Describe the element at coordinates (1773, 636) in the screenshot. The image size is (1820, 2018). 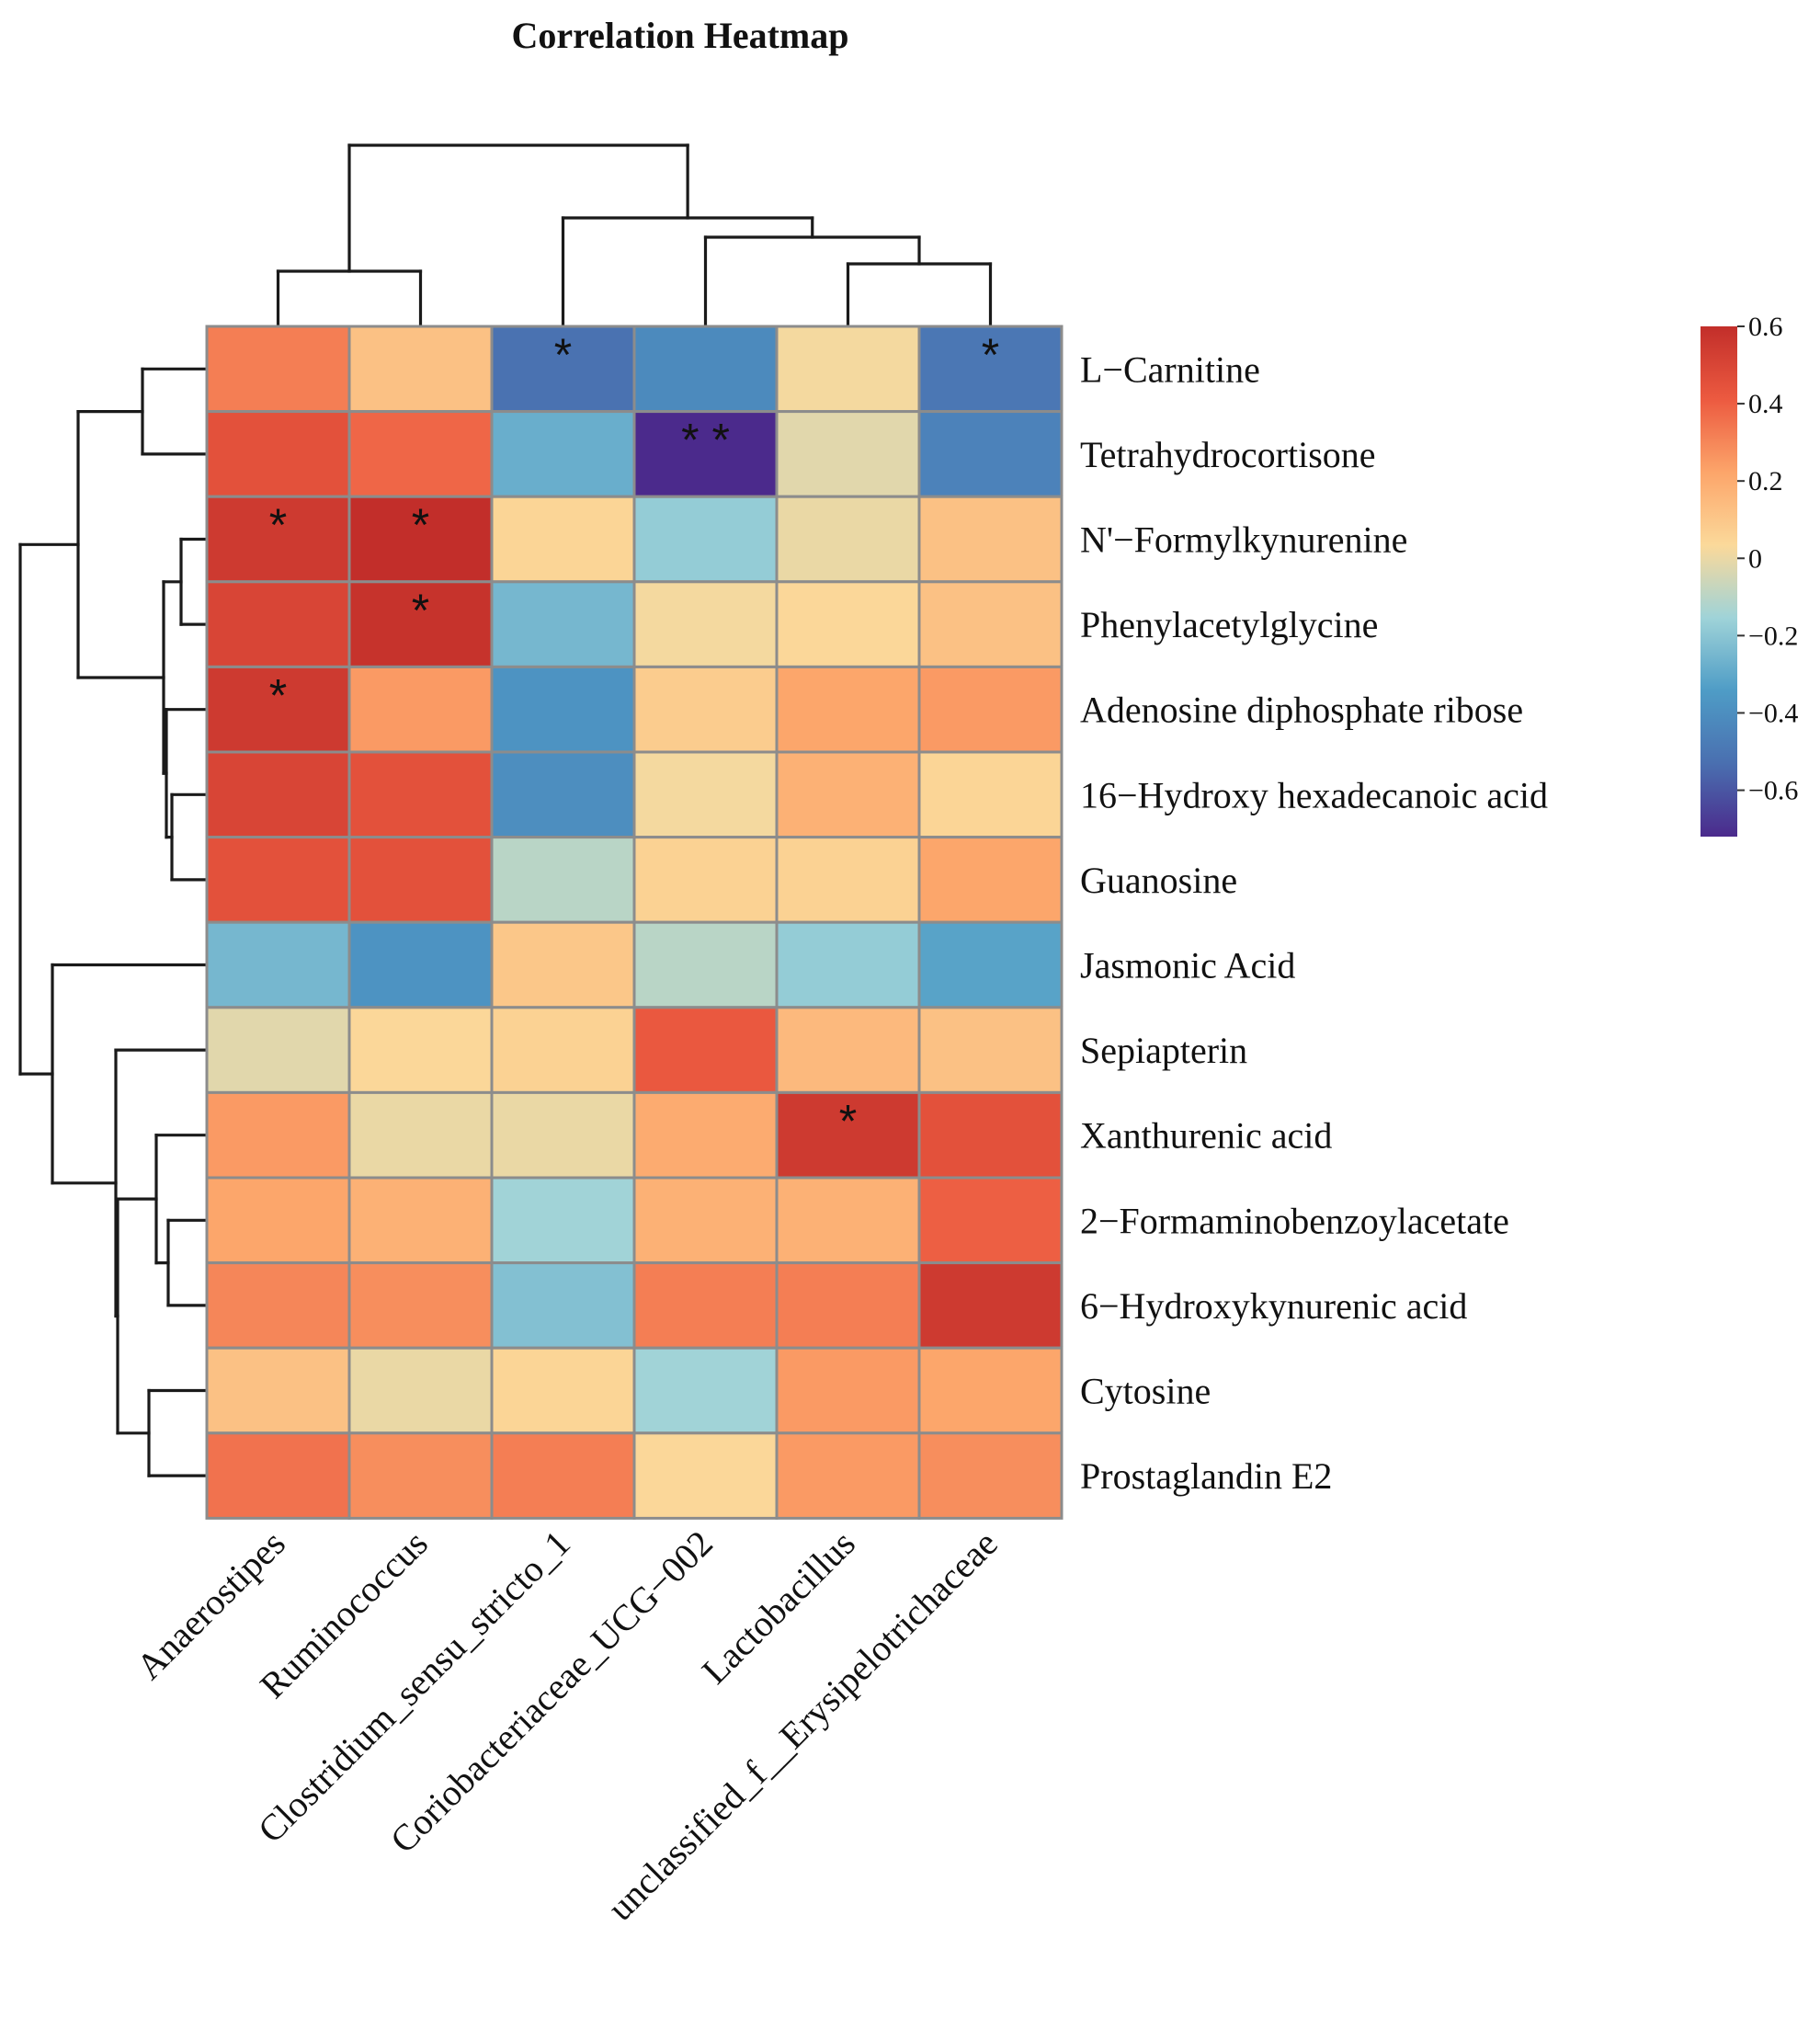
I see `colorbar-tick-label: −0.2` at that location.